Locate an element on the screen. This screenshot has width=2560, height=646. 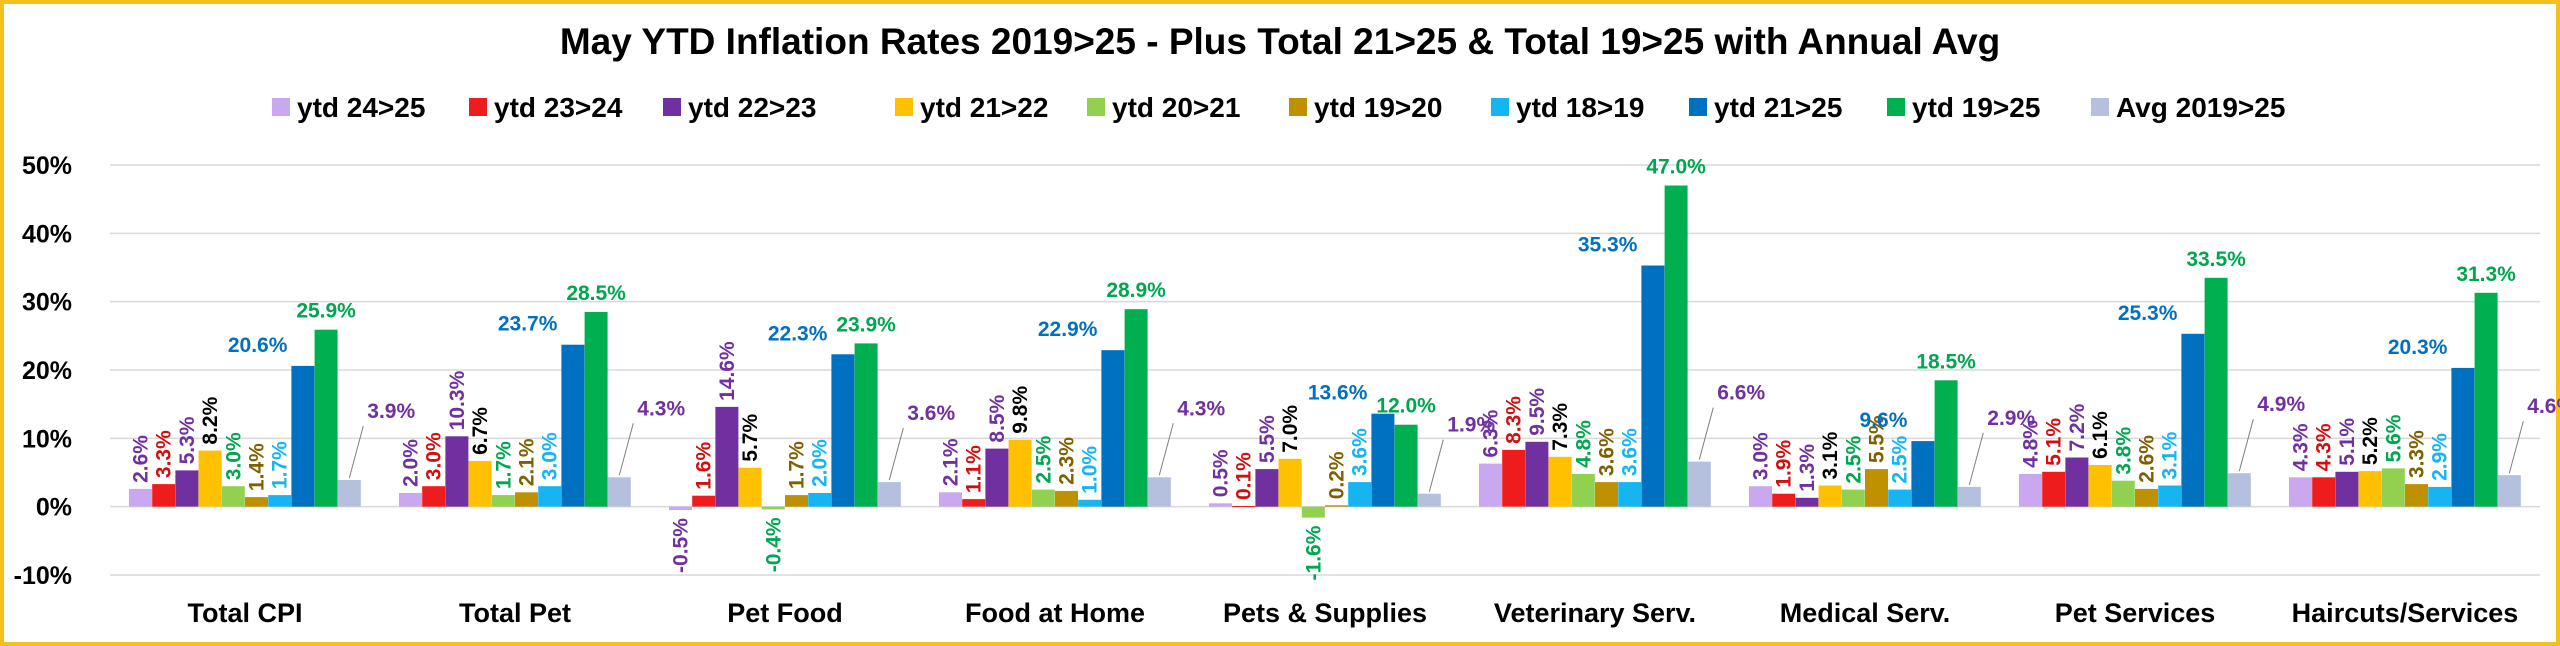
legend-label: ytd 21>25 is located at coordinates (1778, 107).